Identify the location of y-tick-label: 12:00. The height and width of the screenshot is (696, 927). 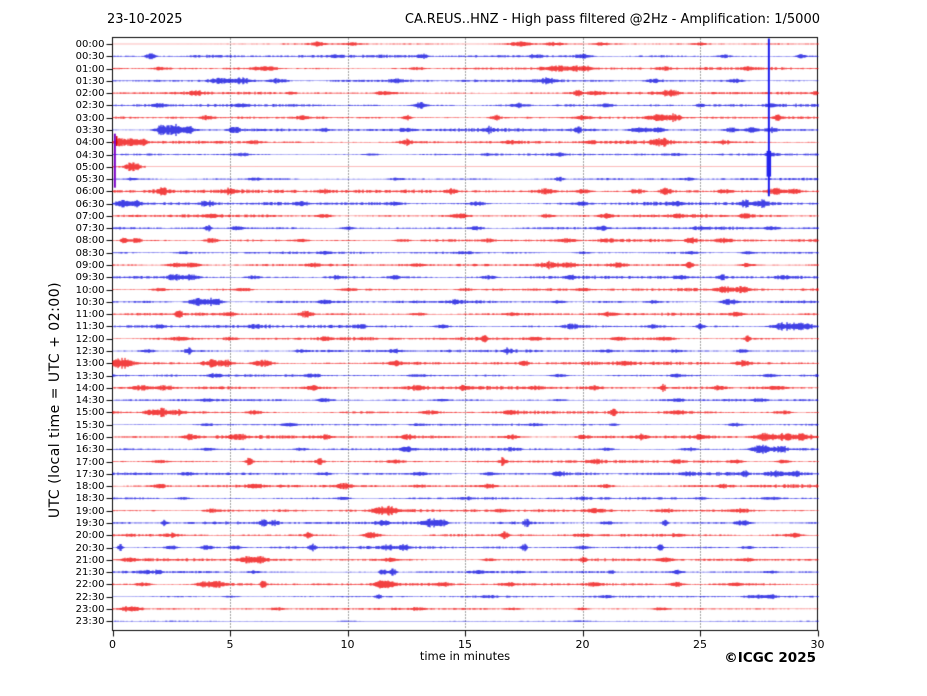
(90, 339).